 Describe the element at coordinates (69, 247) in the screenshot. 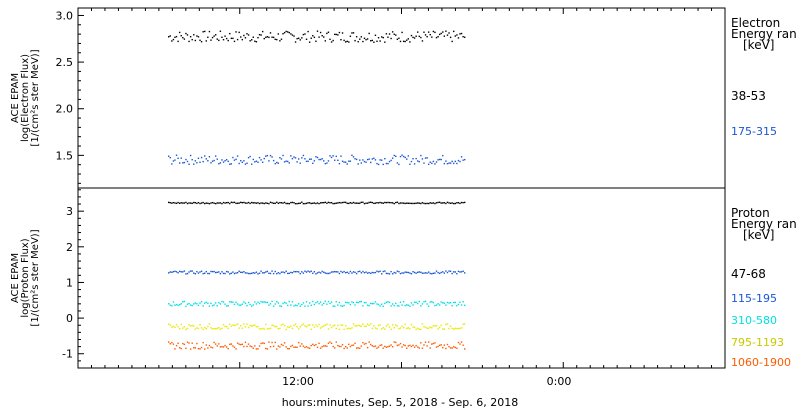

I see `y-tick-label: 2` at that location.